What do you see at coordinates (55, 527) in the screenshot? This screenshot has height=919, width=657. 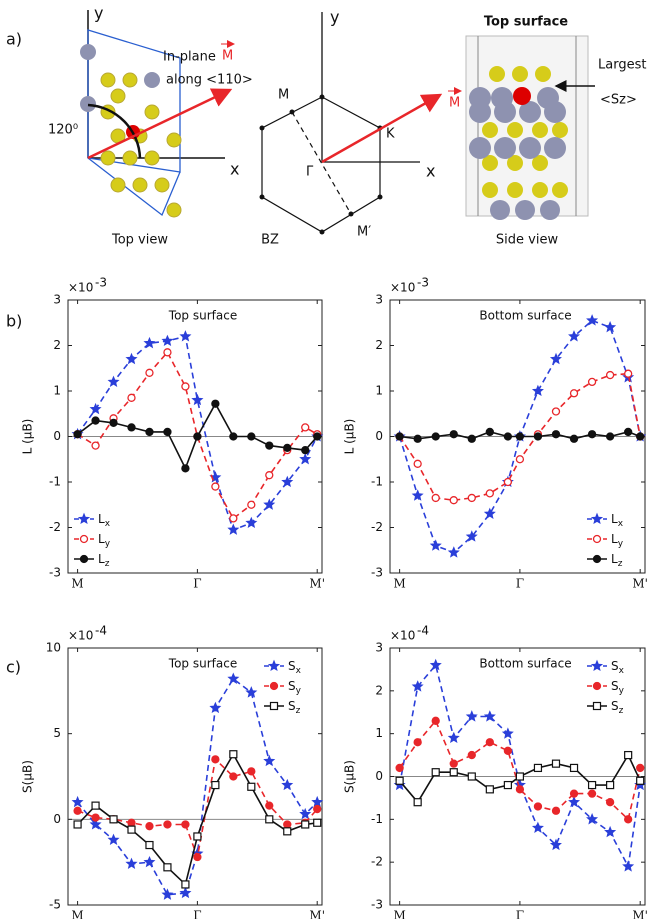 I see `y-tick-label: -2` at bounding box center [55, 527].